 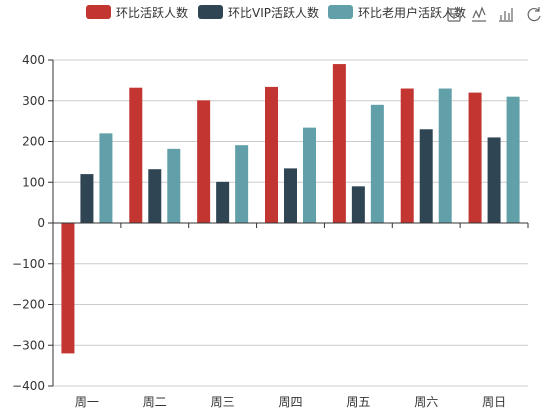 I want to click on restore-icon, so click(x=534, y=14).